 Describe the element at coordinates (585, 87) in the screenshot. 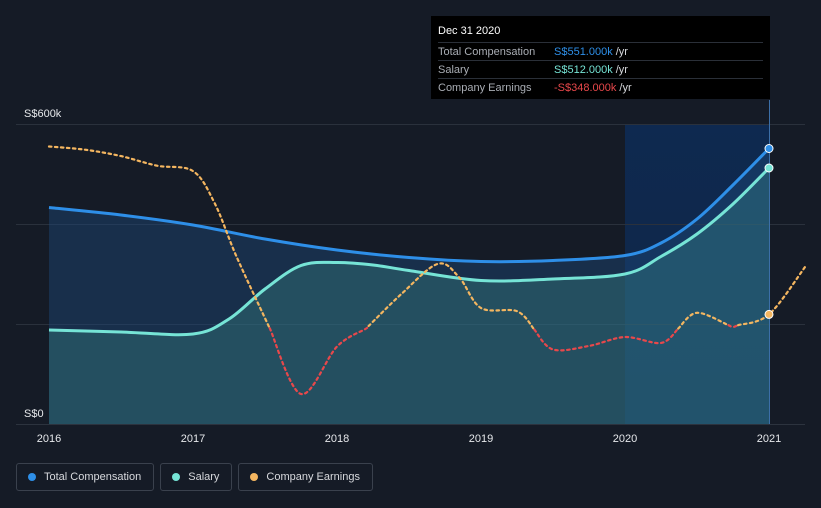

I see `tooltip-value: -S$348.000k` at that location.